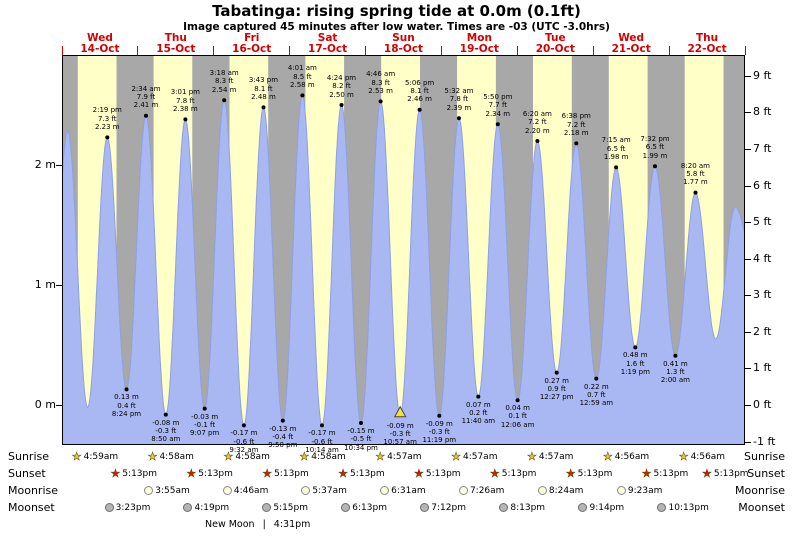 The width and height of the screenshot is (793, 539). Describe the element at coordinates (479, 38) in the screenshot. I see `day-name: Mon` at that location.